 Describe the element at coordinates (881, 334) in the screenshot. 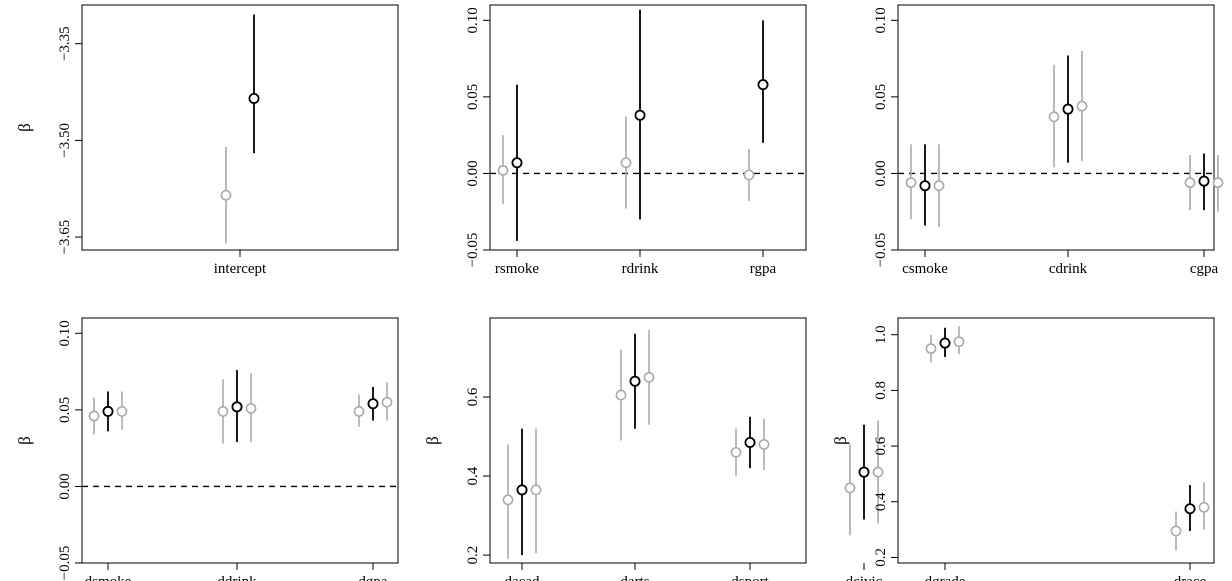

I see `y-tick-label: 1.0` at that location.